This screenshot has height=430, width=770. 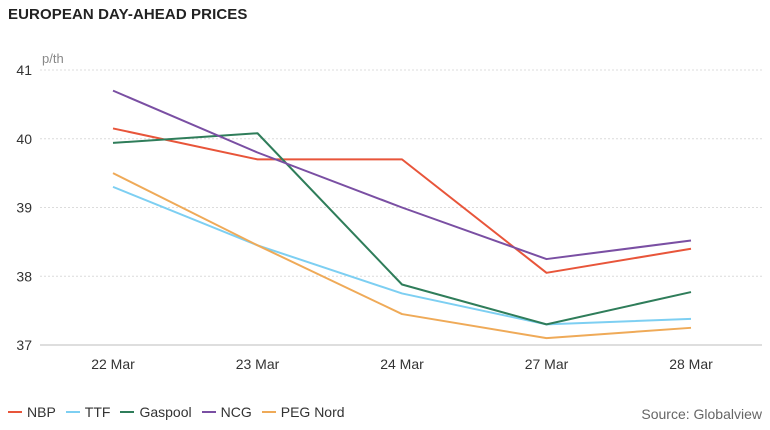 I want to click on y-axis-ticks: 37 38 39 40 41, so click(x=24, y=207).